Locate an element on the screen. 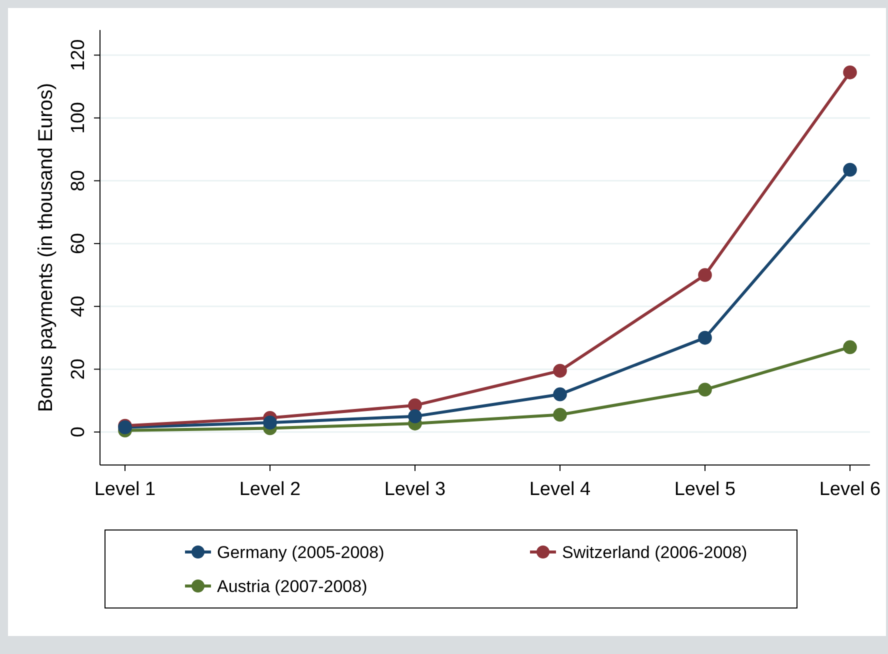 This screenshot has height=654, width=888. y-tick-label: 40 is located at coordinates (78, 306).